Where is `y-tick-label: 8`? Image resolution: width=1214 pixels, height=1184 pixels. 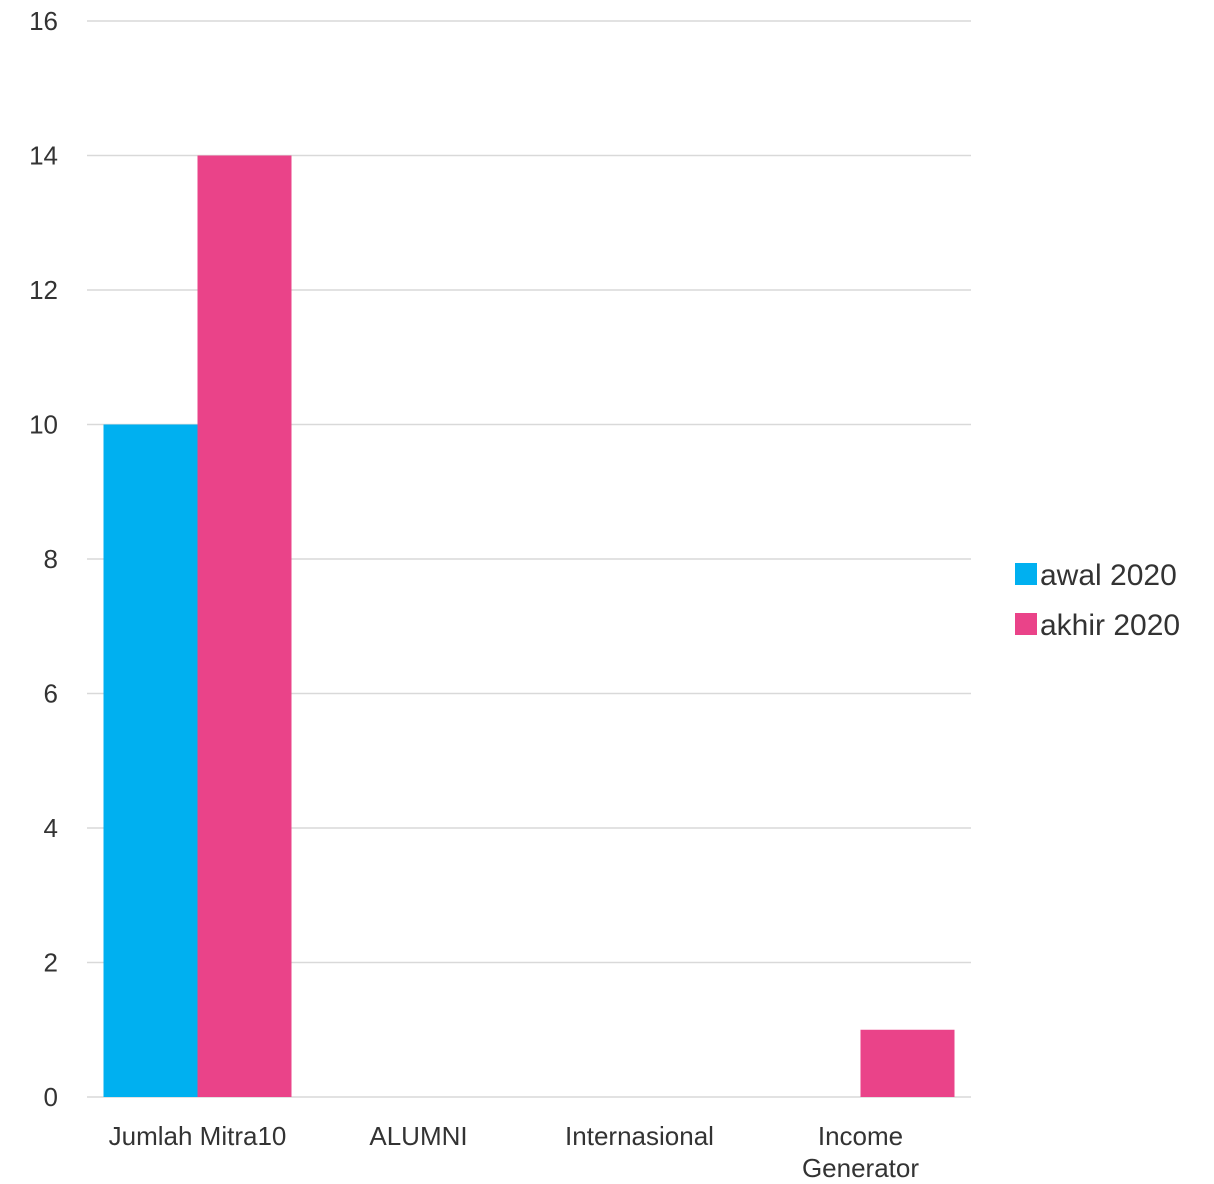 y-tick-label: 8 is located at coordinates (51, 559).